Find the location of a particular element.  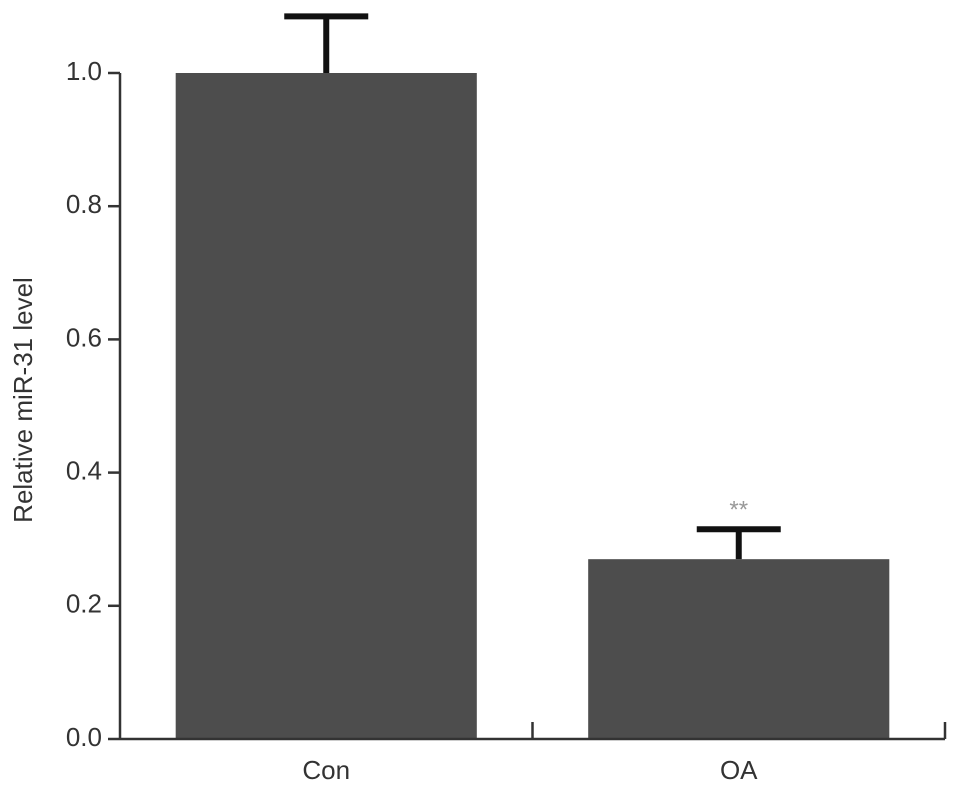

x-tick-label: Con is located at coordinates (326, 770).